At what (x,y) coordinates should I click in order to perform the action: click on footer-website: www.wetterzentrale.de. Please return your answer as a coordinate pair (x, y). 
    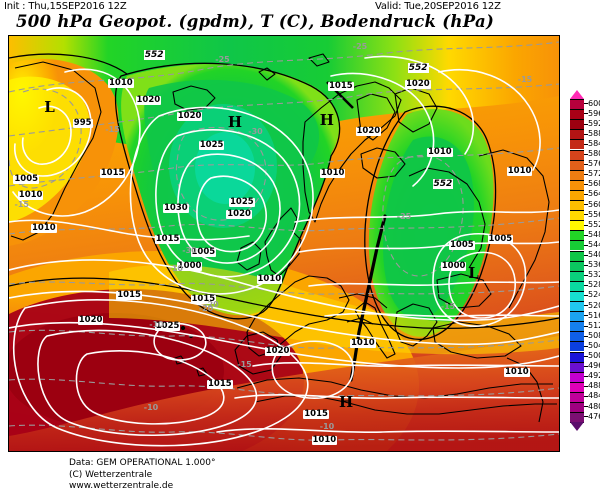
    Looking at the image, I should click on (121, 486).